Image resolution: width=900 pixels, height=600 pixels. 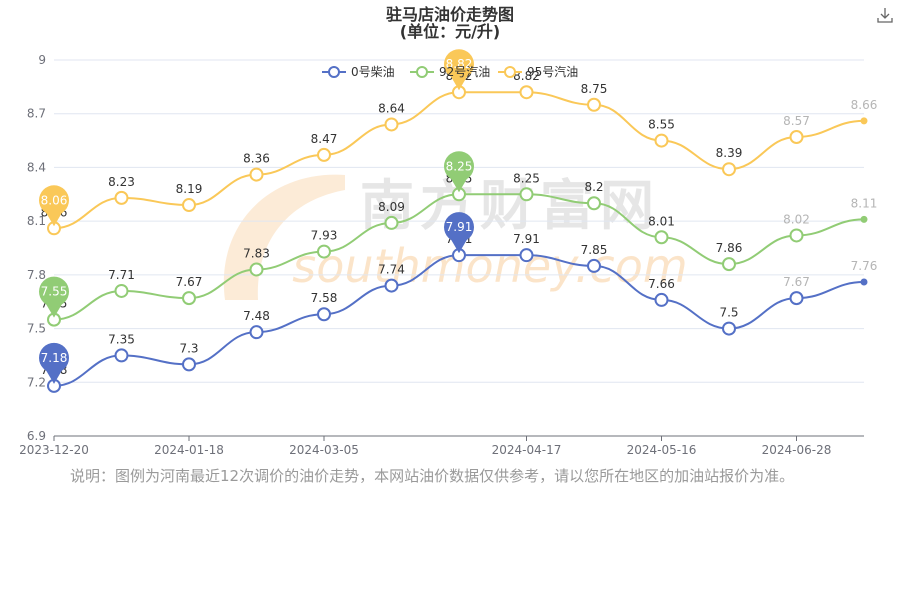 What do you see at coordinates (661, 221) in the screenshot?
I see `data-label: 8.01` at bounding box center [661, 221].